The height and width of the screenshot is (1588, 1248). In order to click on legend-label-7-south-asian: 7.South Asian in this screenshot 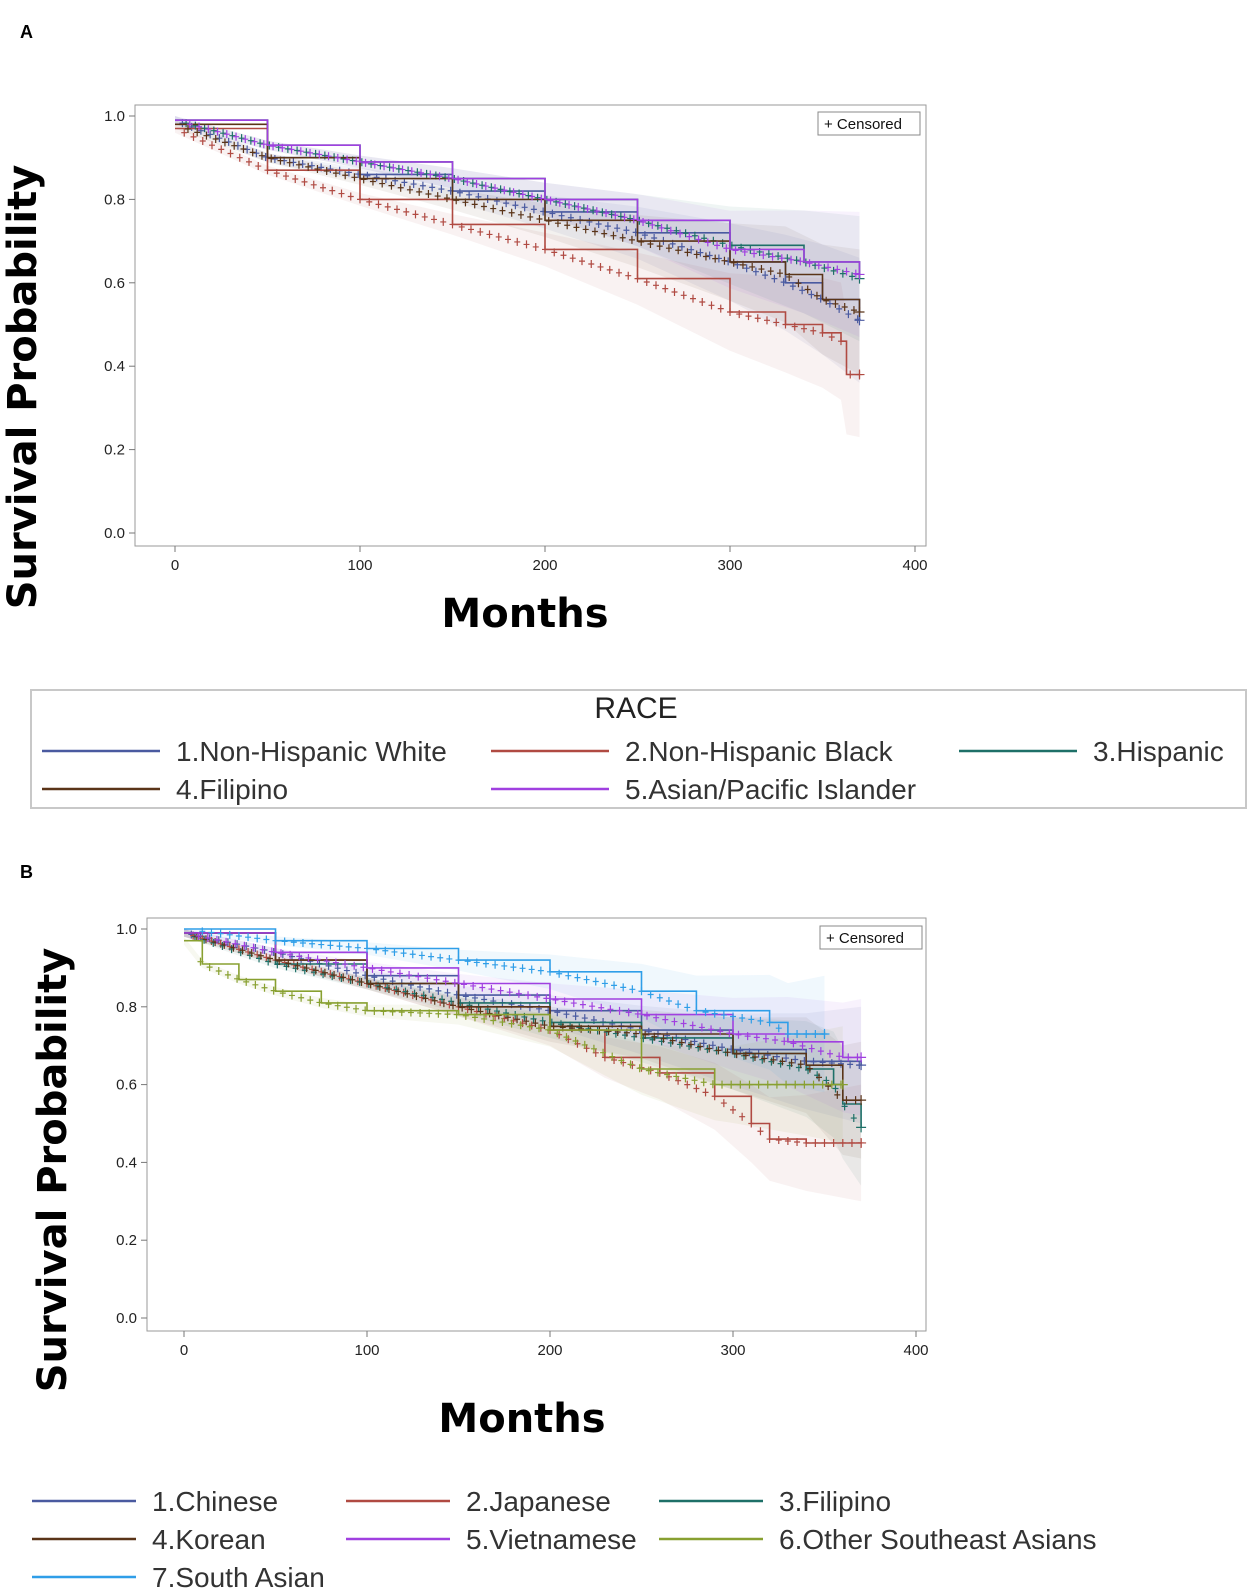, I will do `click(238, 1575)`.